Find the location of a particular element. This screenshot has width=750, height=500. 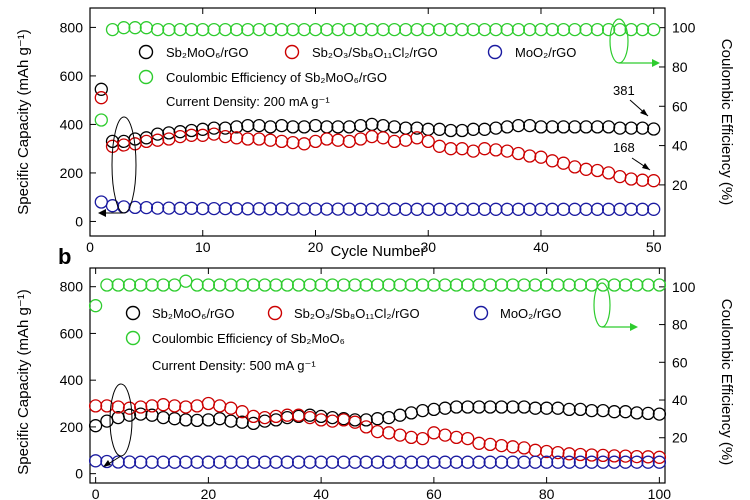

panel-a-left-axis-arrowhead is located at coordinates (102, 213).